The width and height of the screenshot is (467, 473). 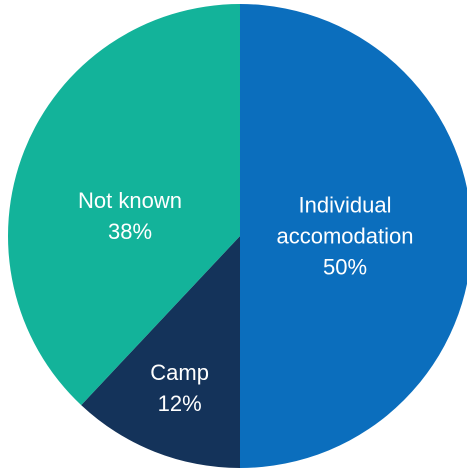 What do you see at coordinates (130, 216) in the screenshot?
I see `slice-label: Not known 38%` at bounding box center [130, 216].